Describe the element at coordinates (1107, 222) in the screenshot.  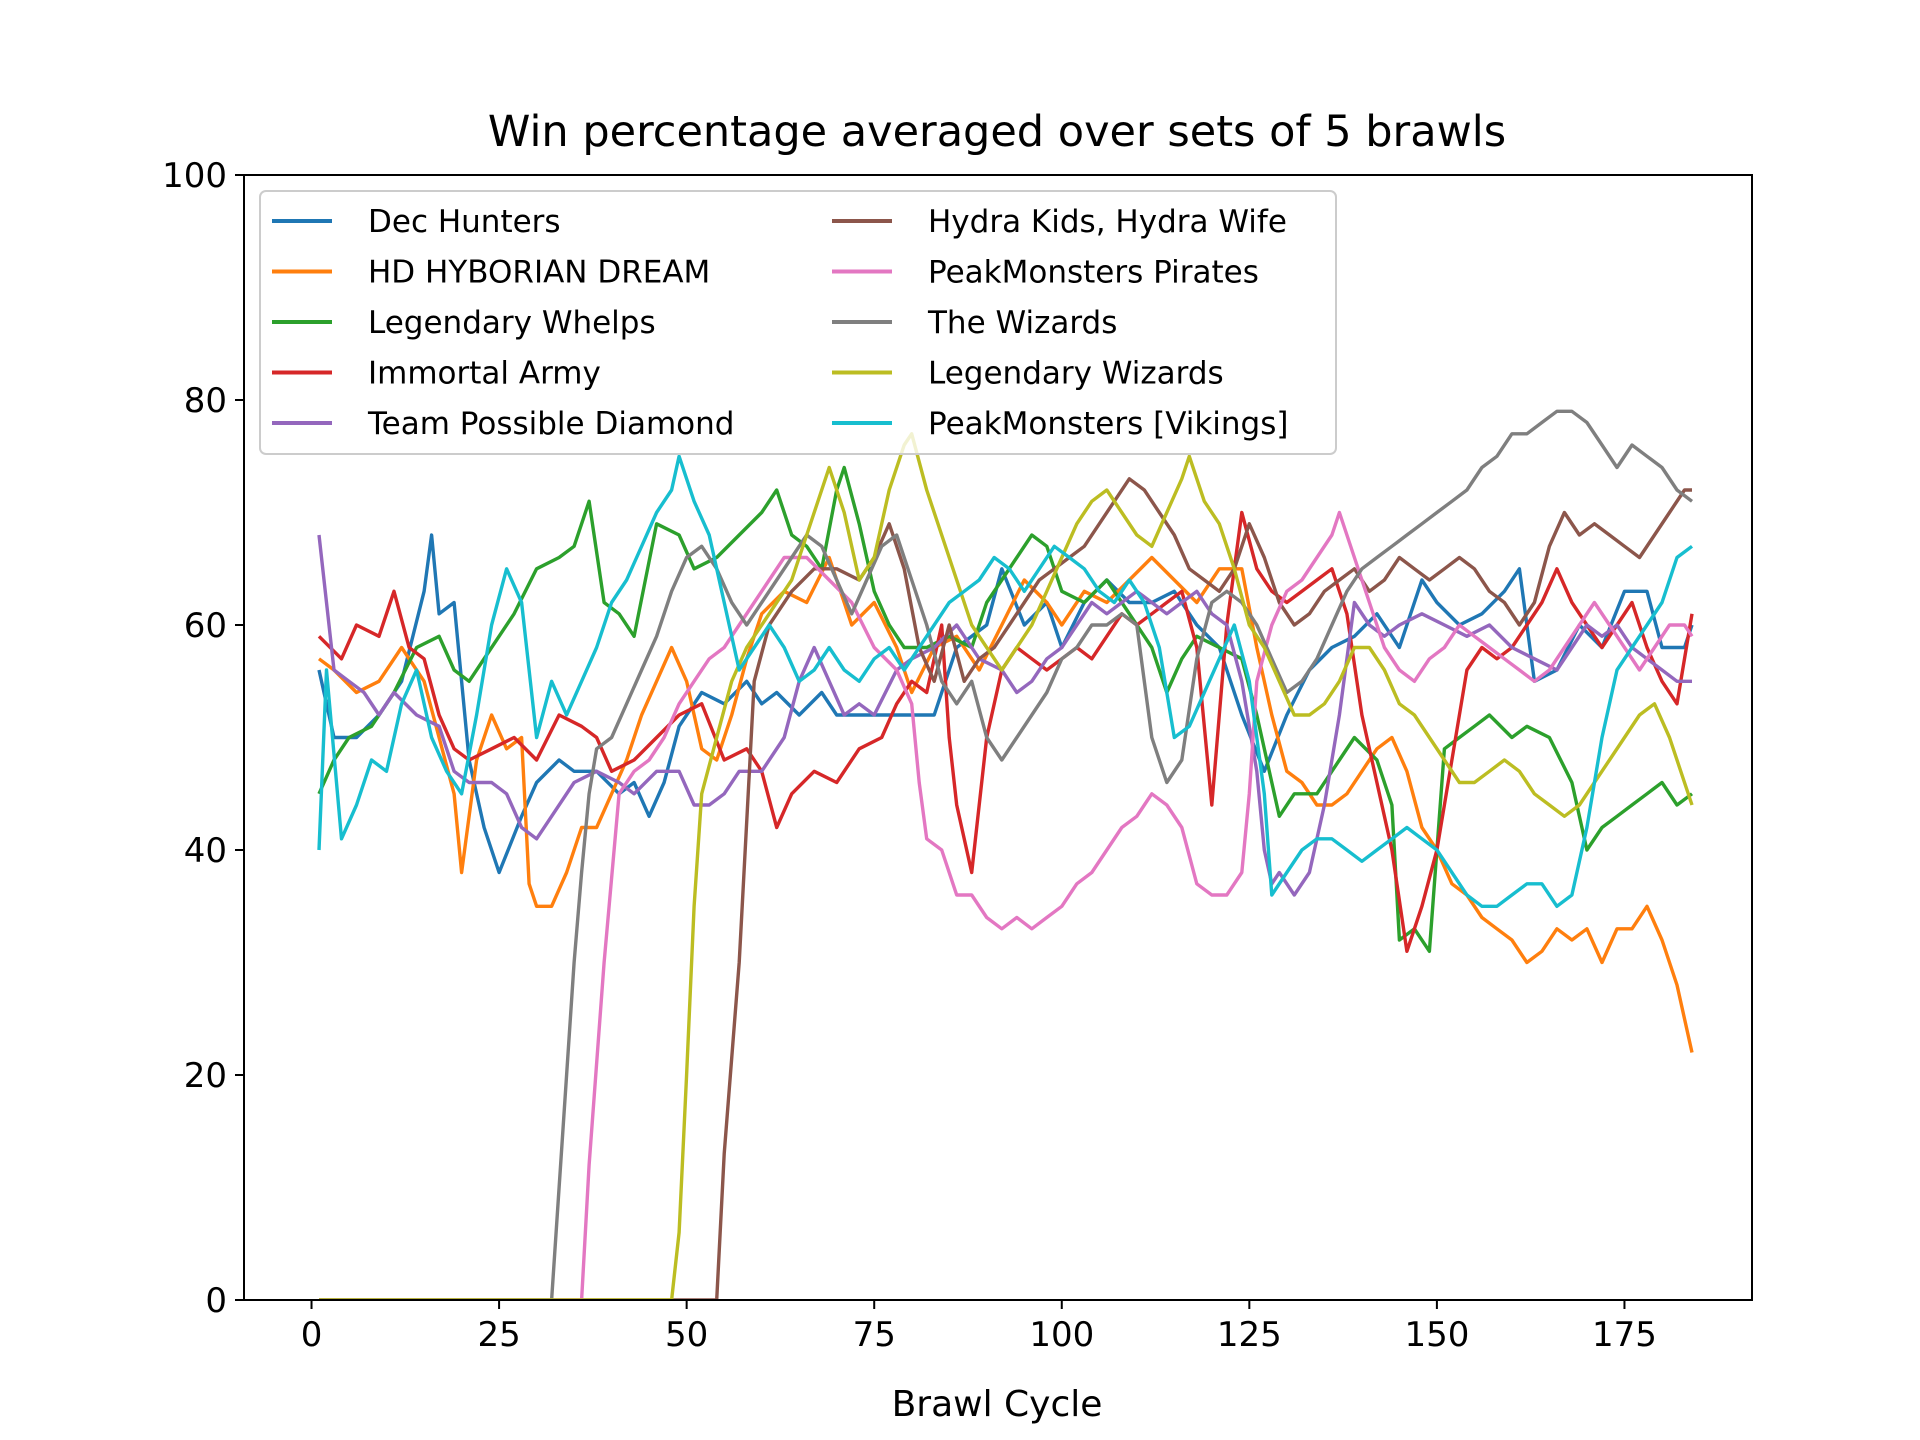
I see `legend-label-hydra-kids-hydra-wife: Hydra Kids, Hydra Wife` at that location.